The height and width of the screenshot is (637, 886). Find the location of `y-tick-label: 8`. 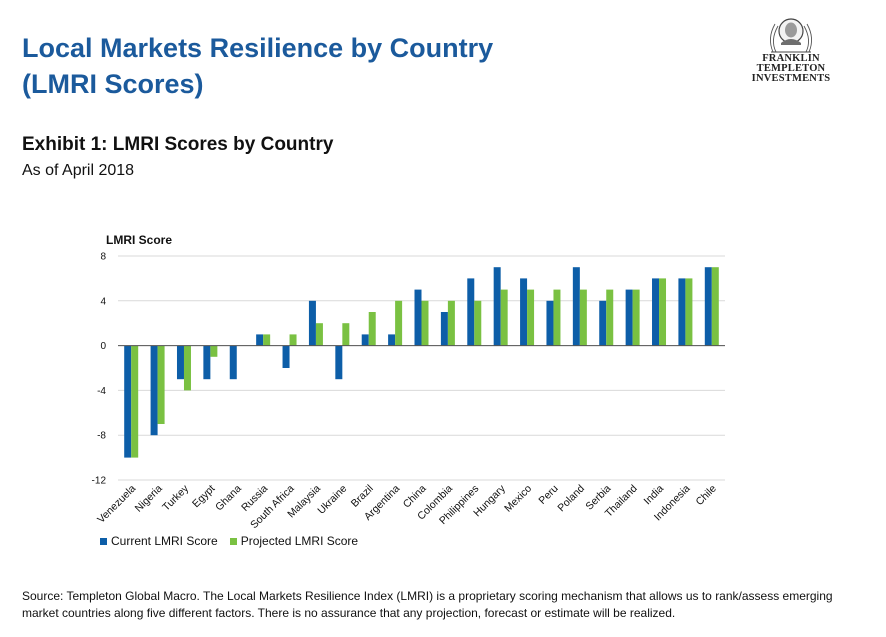

y-tick-label: 8 is located at coordinates (103, 257).